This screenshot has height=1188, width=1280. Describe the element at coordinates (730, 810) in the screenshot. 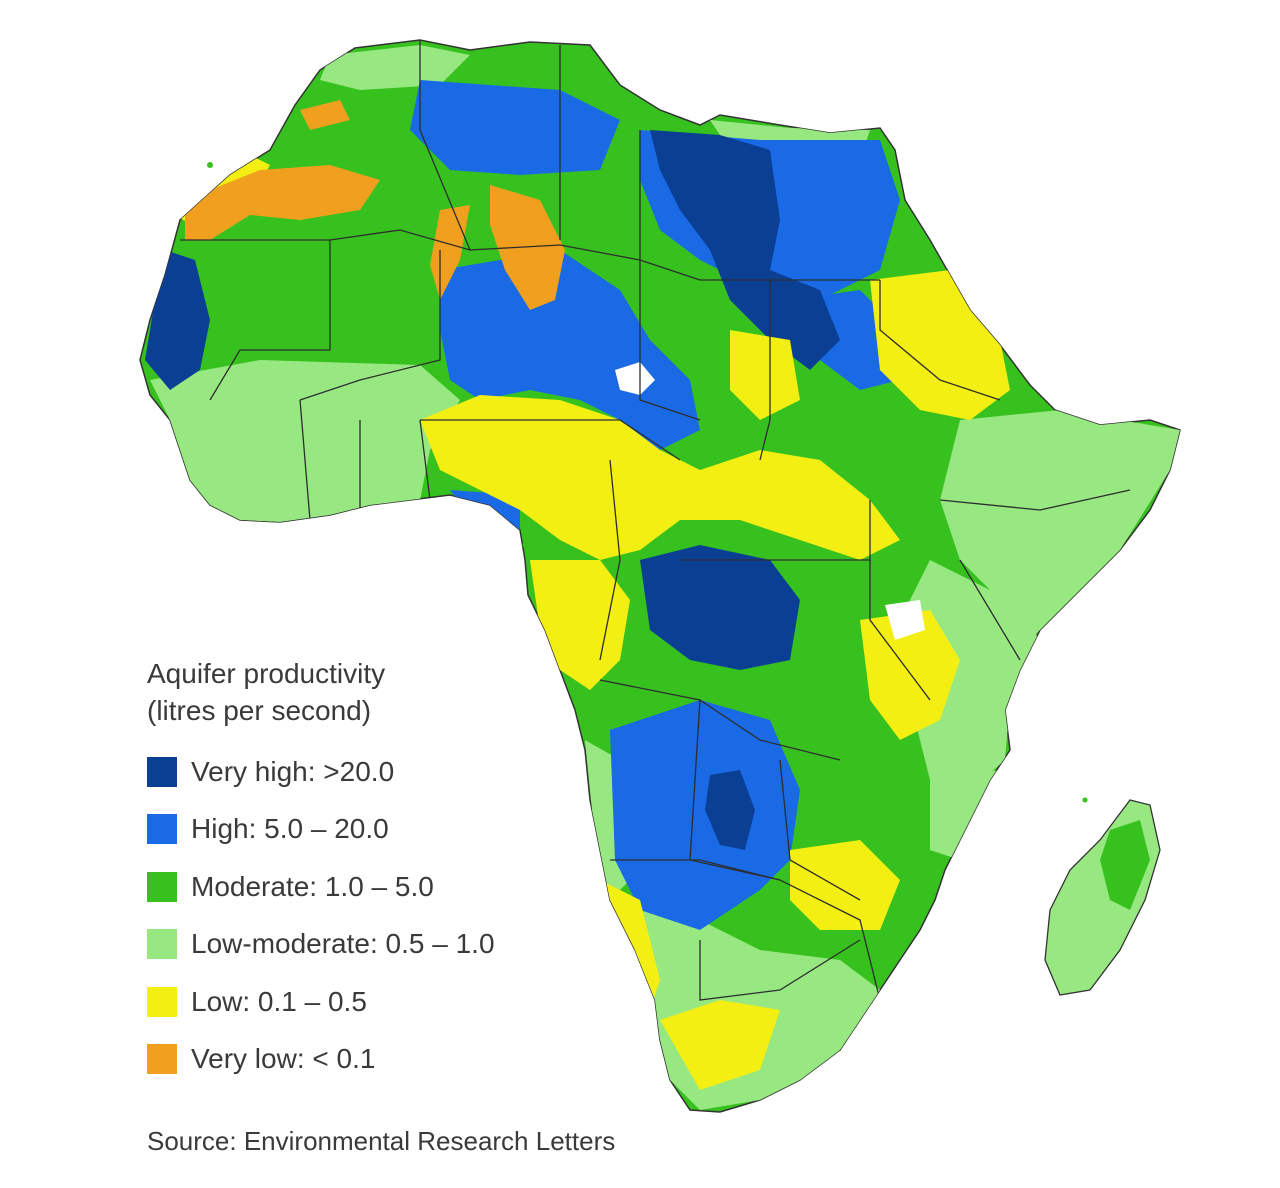

I see `region-okavango-very-high` at that location.